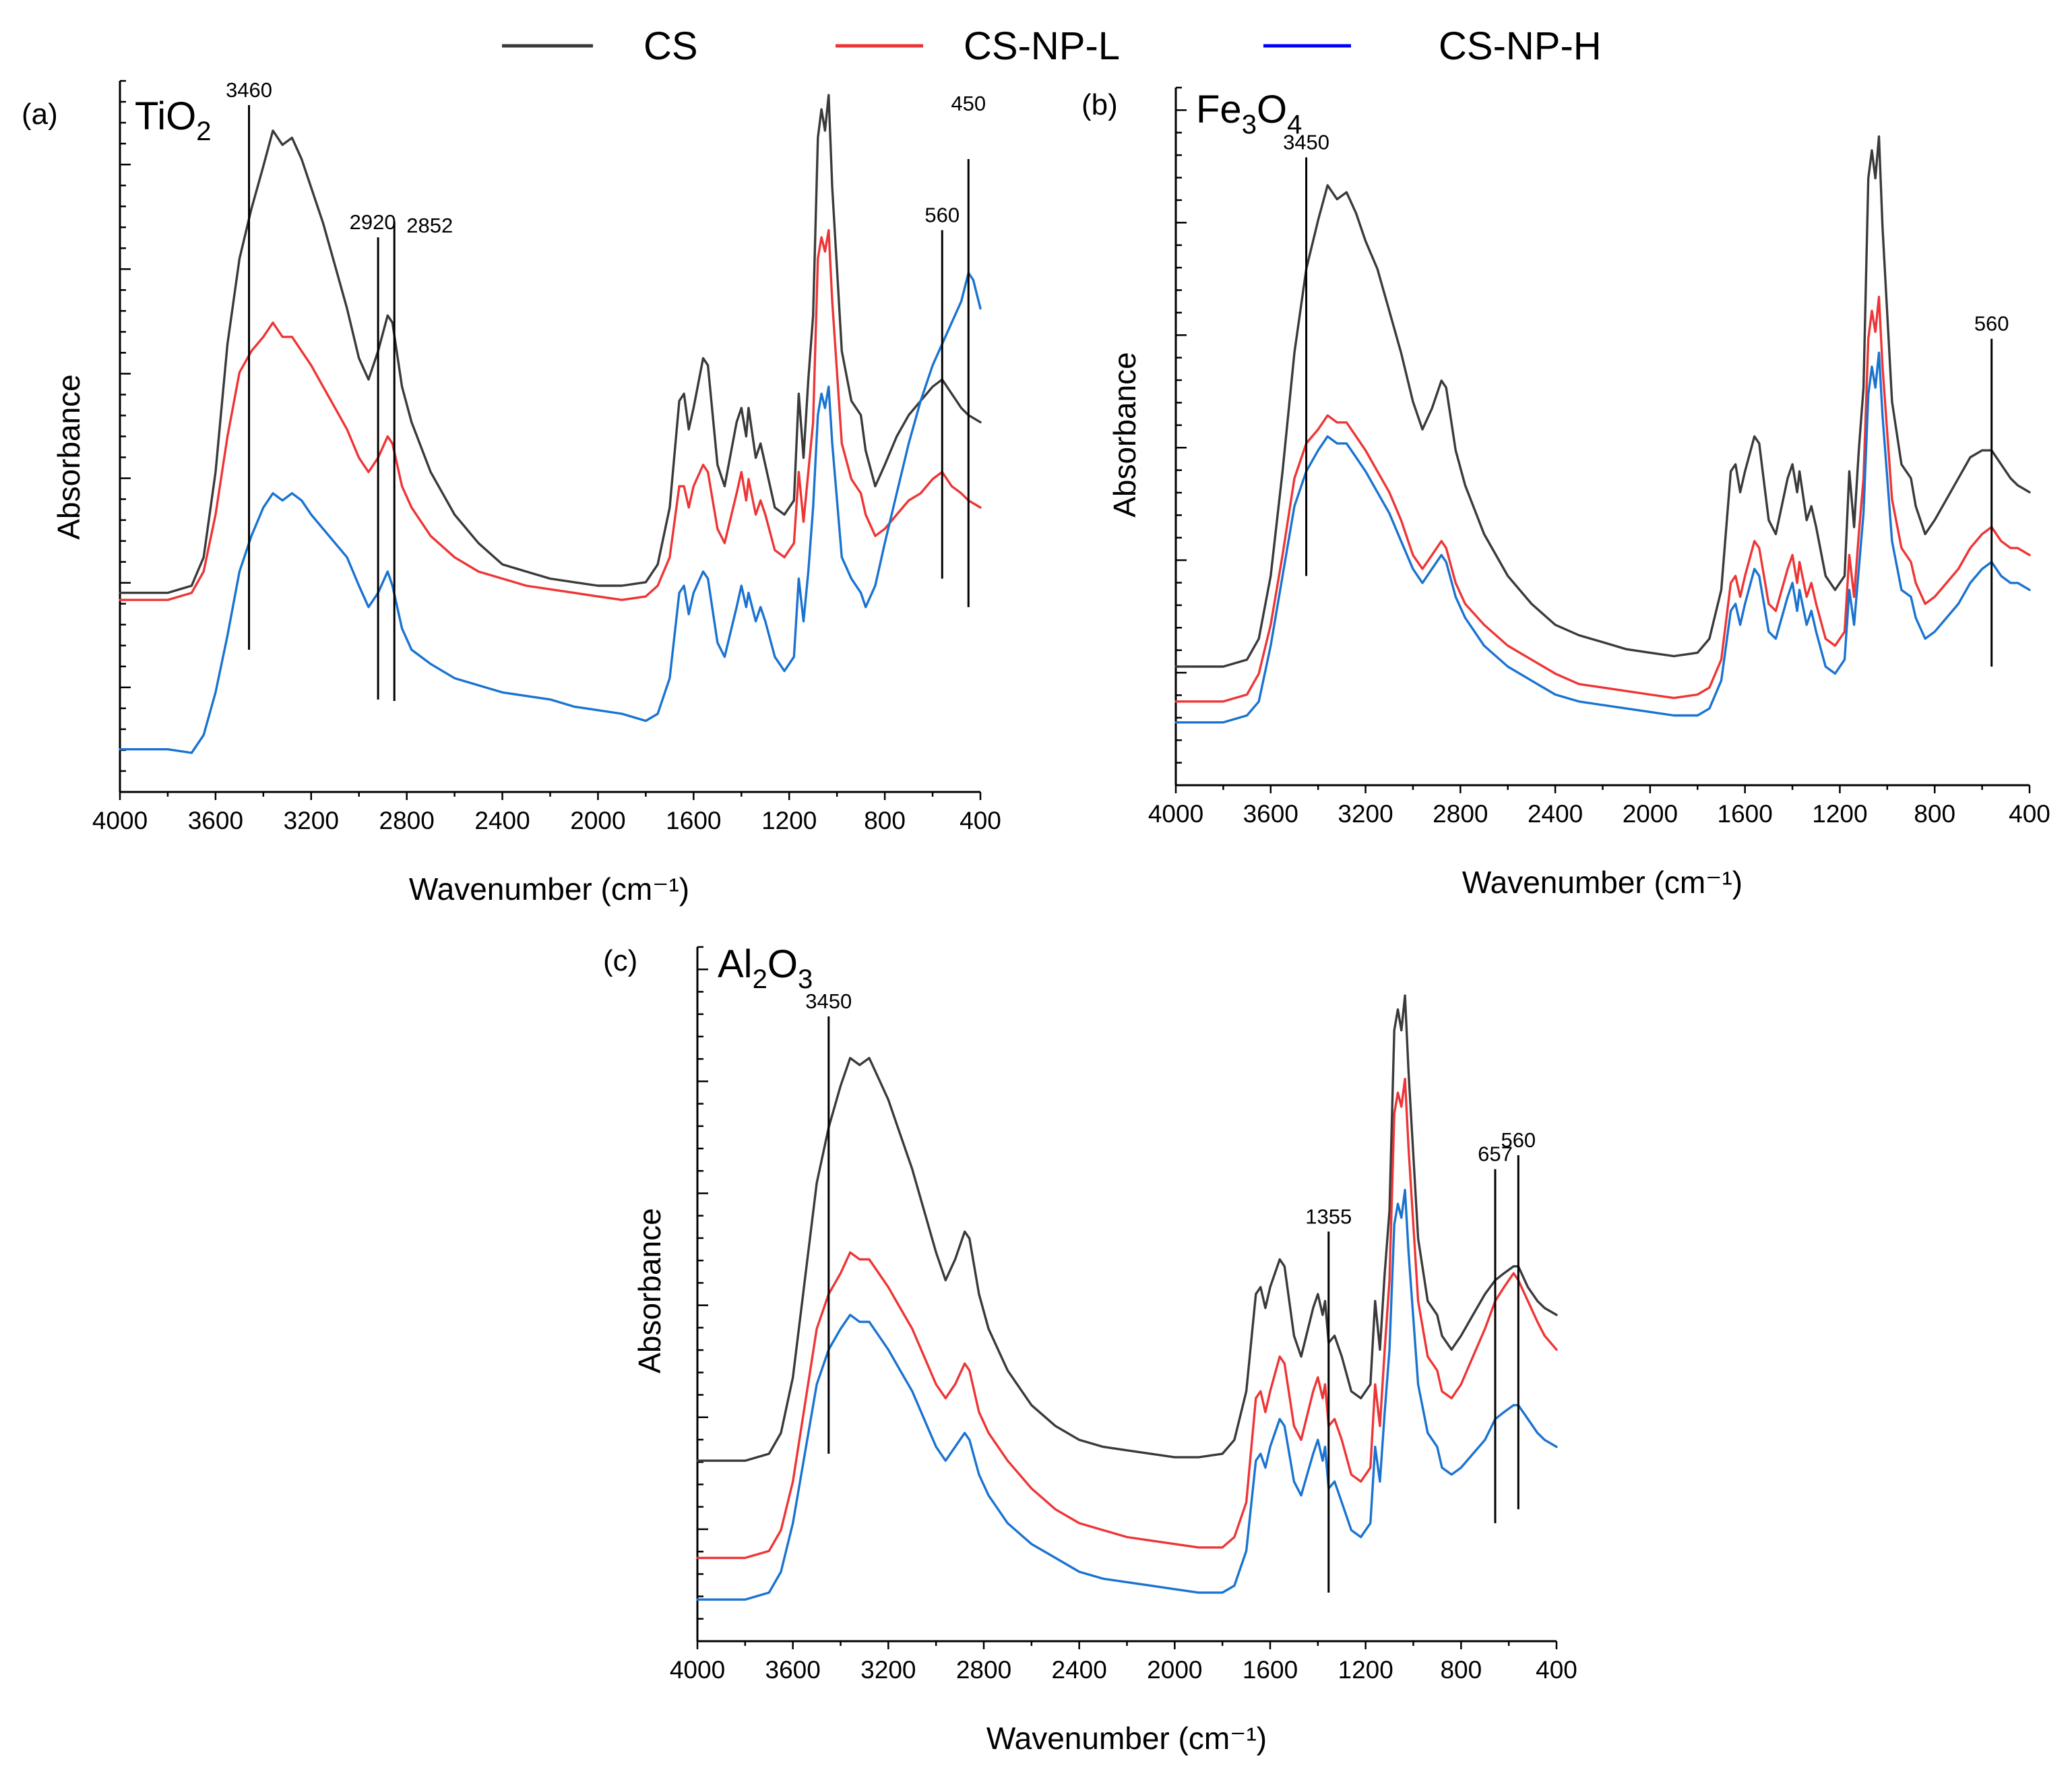 This screenshot has height=1776, width=2072. I want to click on legend-label-cs-np-h: CS-NP-H, so click(1520, 46).